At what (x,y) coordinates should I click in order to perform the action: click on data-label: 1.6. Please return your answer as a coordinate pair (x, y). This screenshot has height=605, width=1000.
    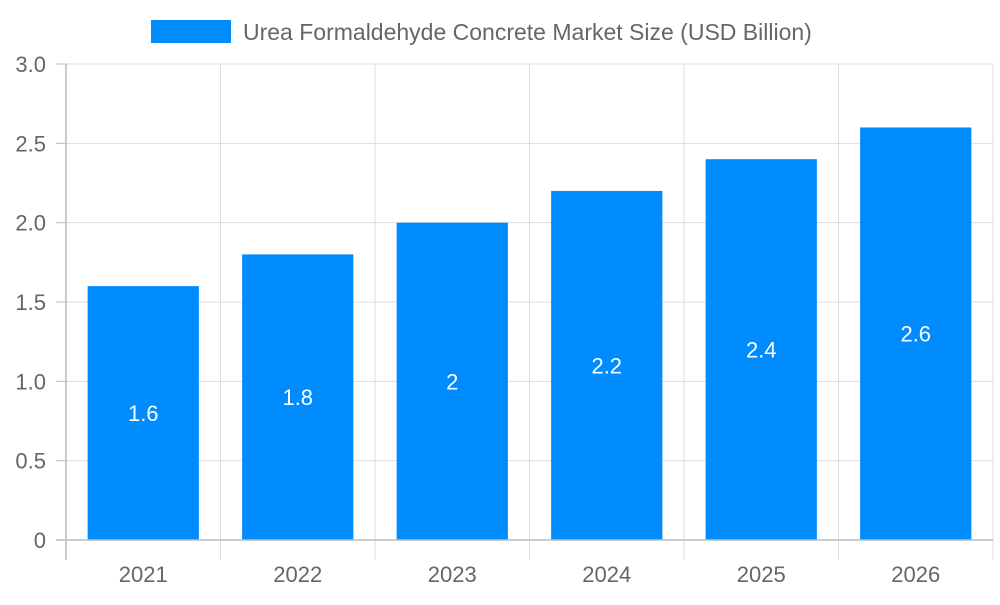
    Looking at the image, I should click on (143, 413).